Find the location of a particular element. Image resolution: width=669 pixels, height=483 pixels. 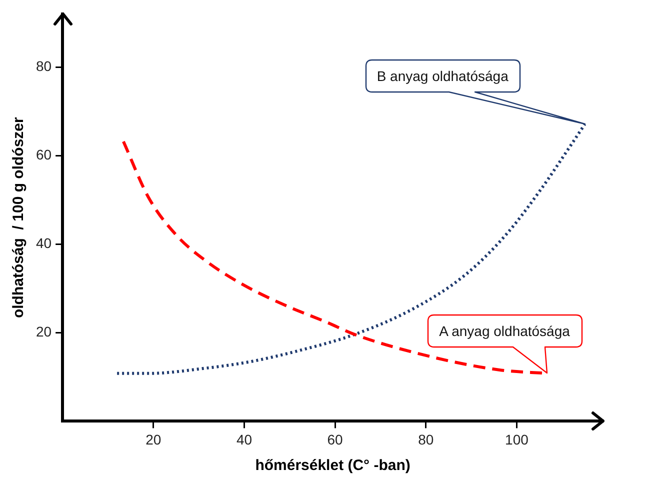

x-tick-label: 80 is located at coordinates (426, 439).